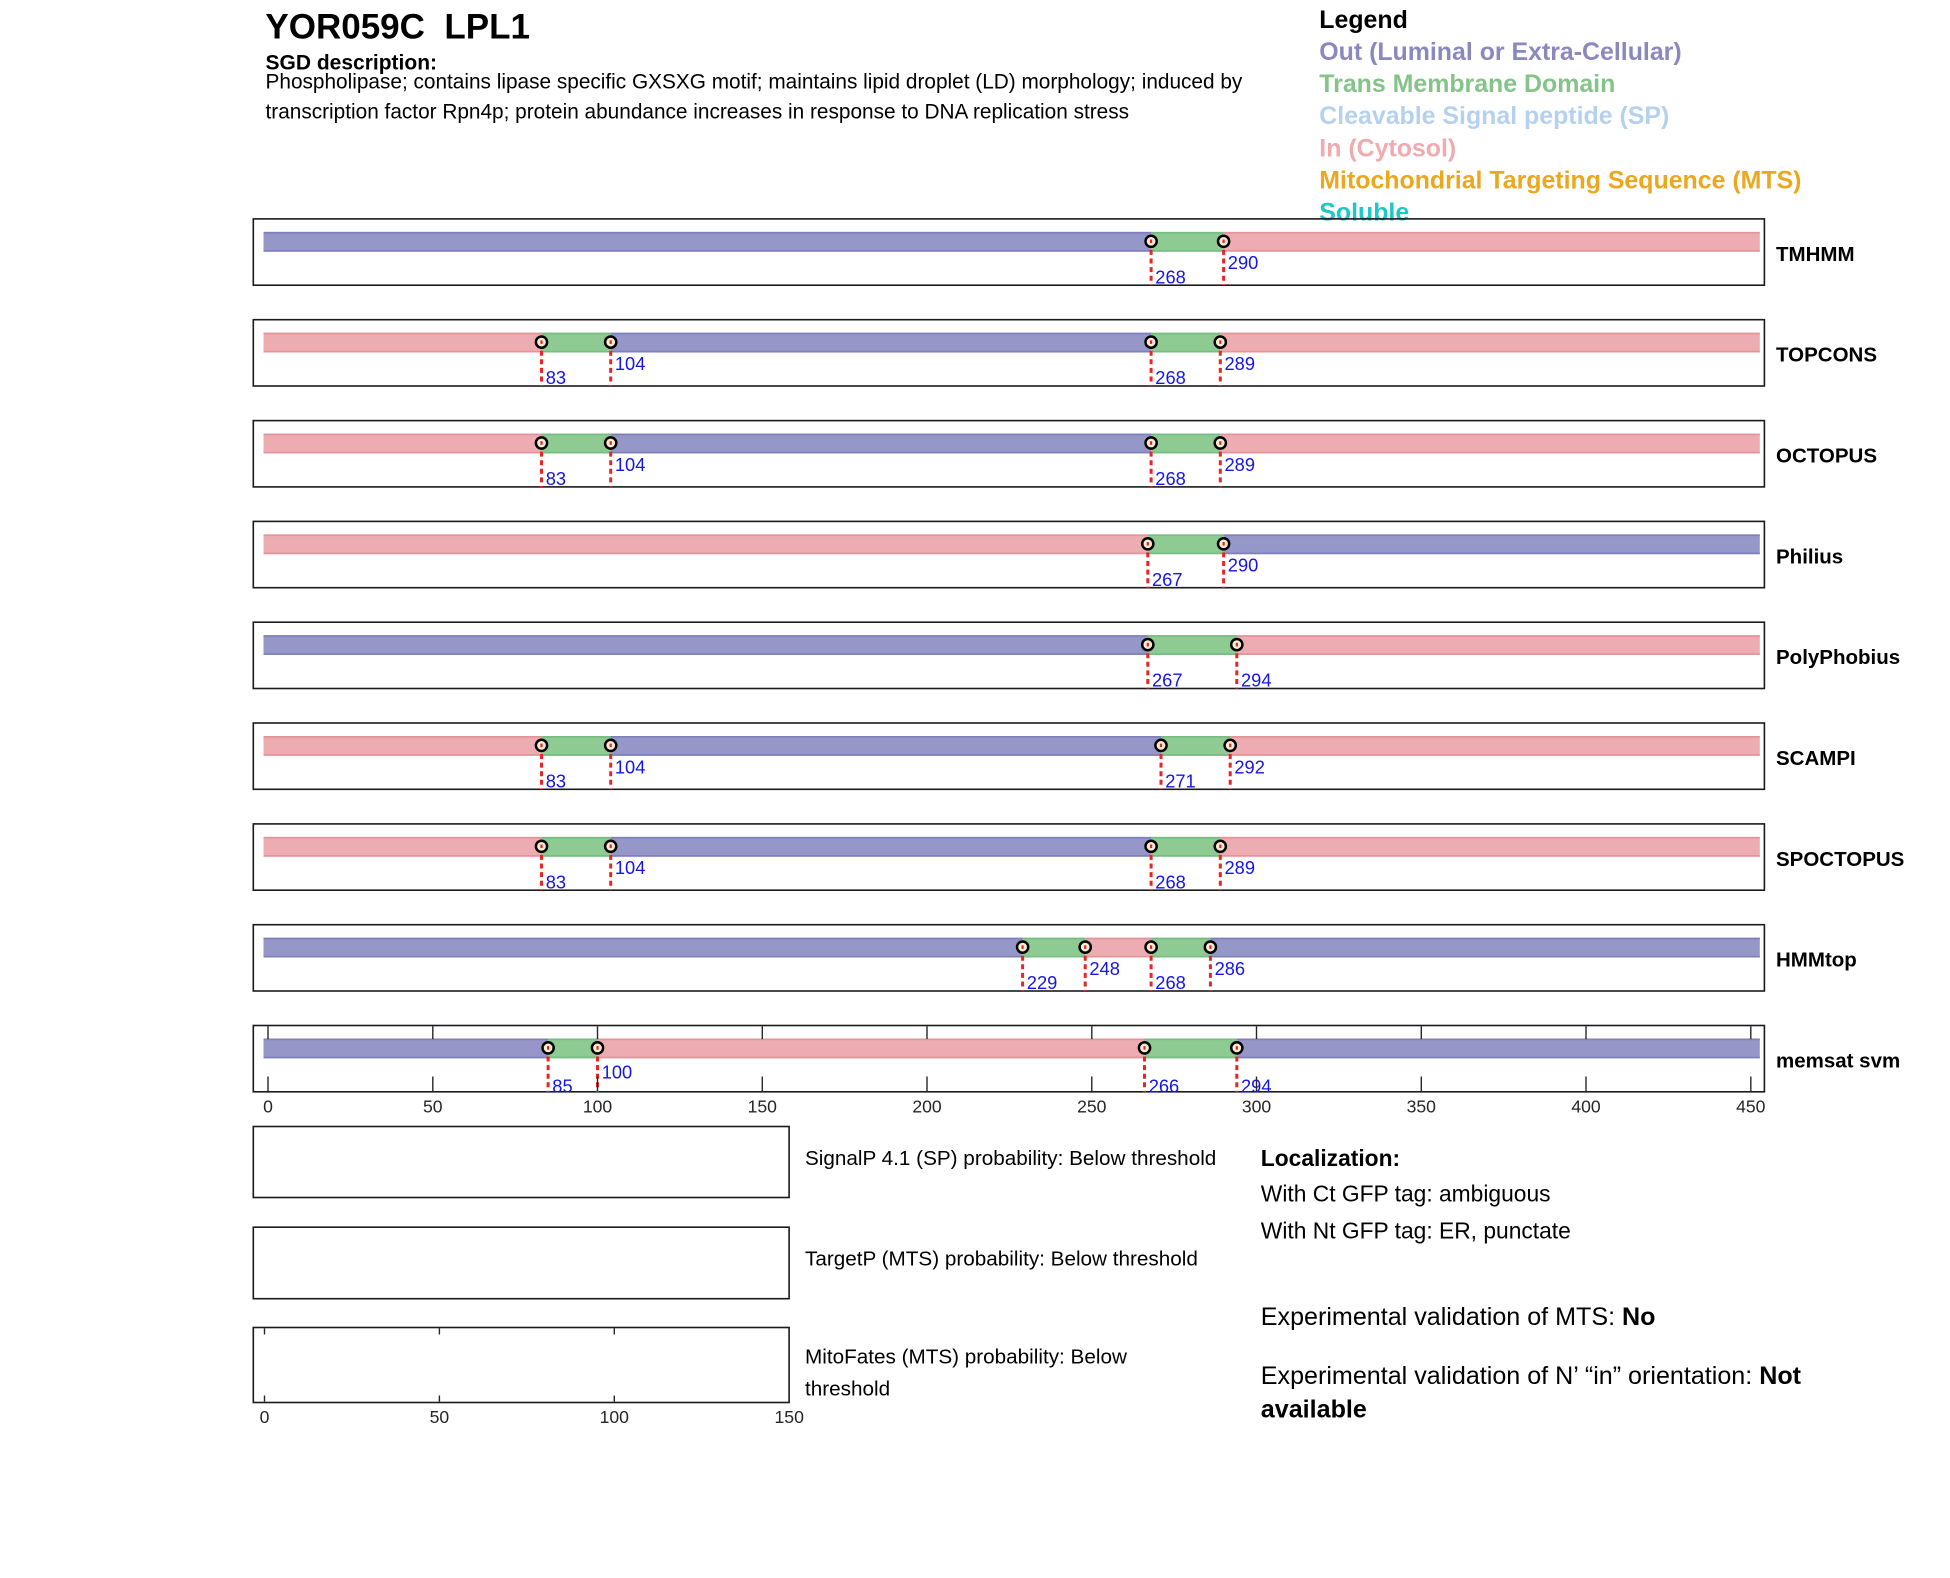 The width and height of the screenshot is (1950, 1578). I want to click on svg-text: 250, so click(1092, 1106).